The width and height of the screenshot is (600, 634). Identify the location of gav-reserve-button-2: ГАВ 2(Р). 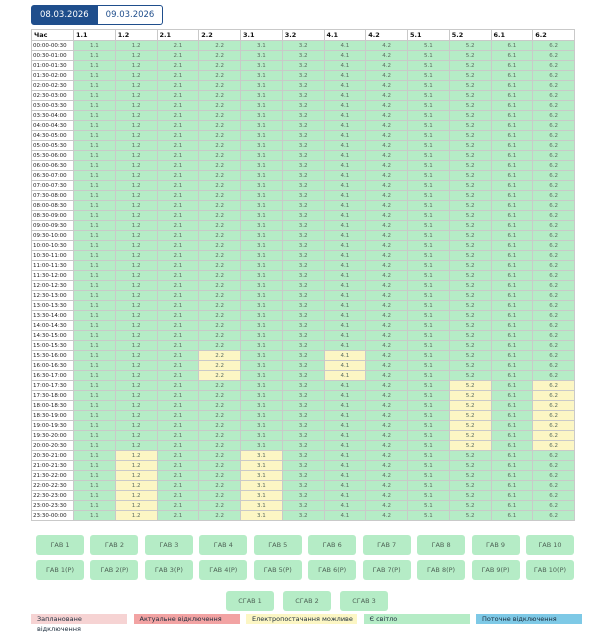
(114, 570).